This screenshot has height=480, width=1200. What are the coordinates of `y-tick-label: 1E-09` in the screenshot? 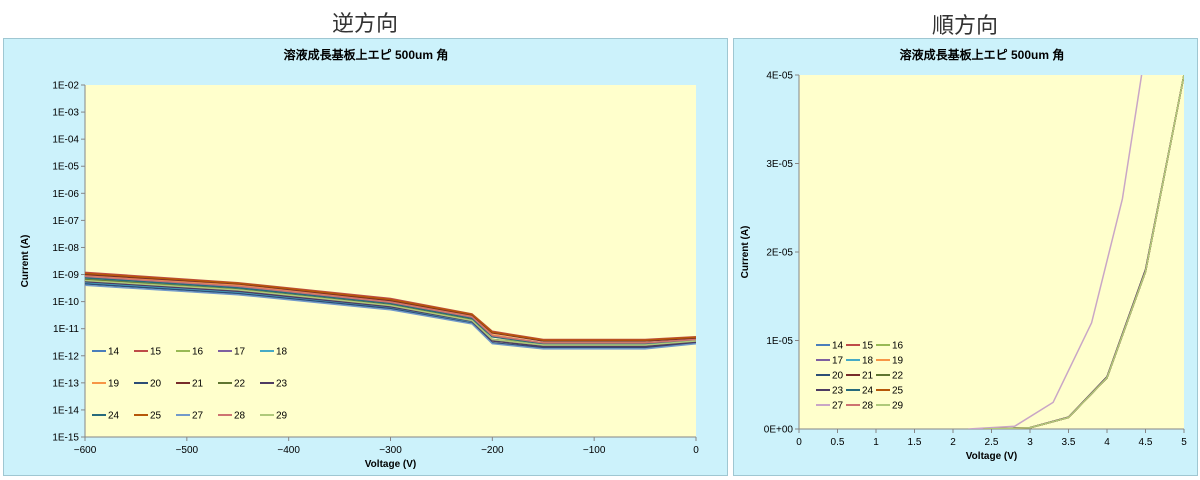 It's located at (65, 275).